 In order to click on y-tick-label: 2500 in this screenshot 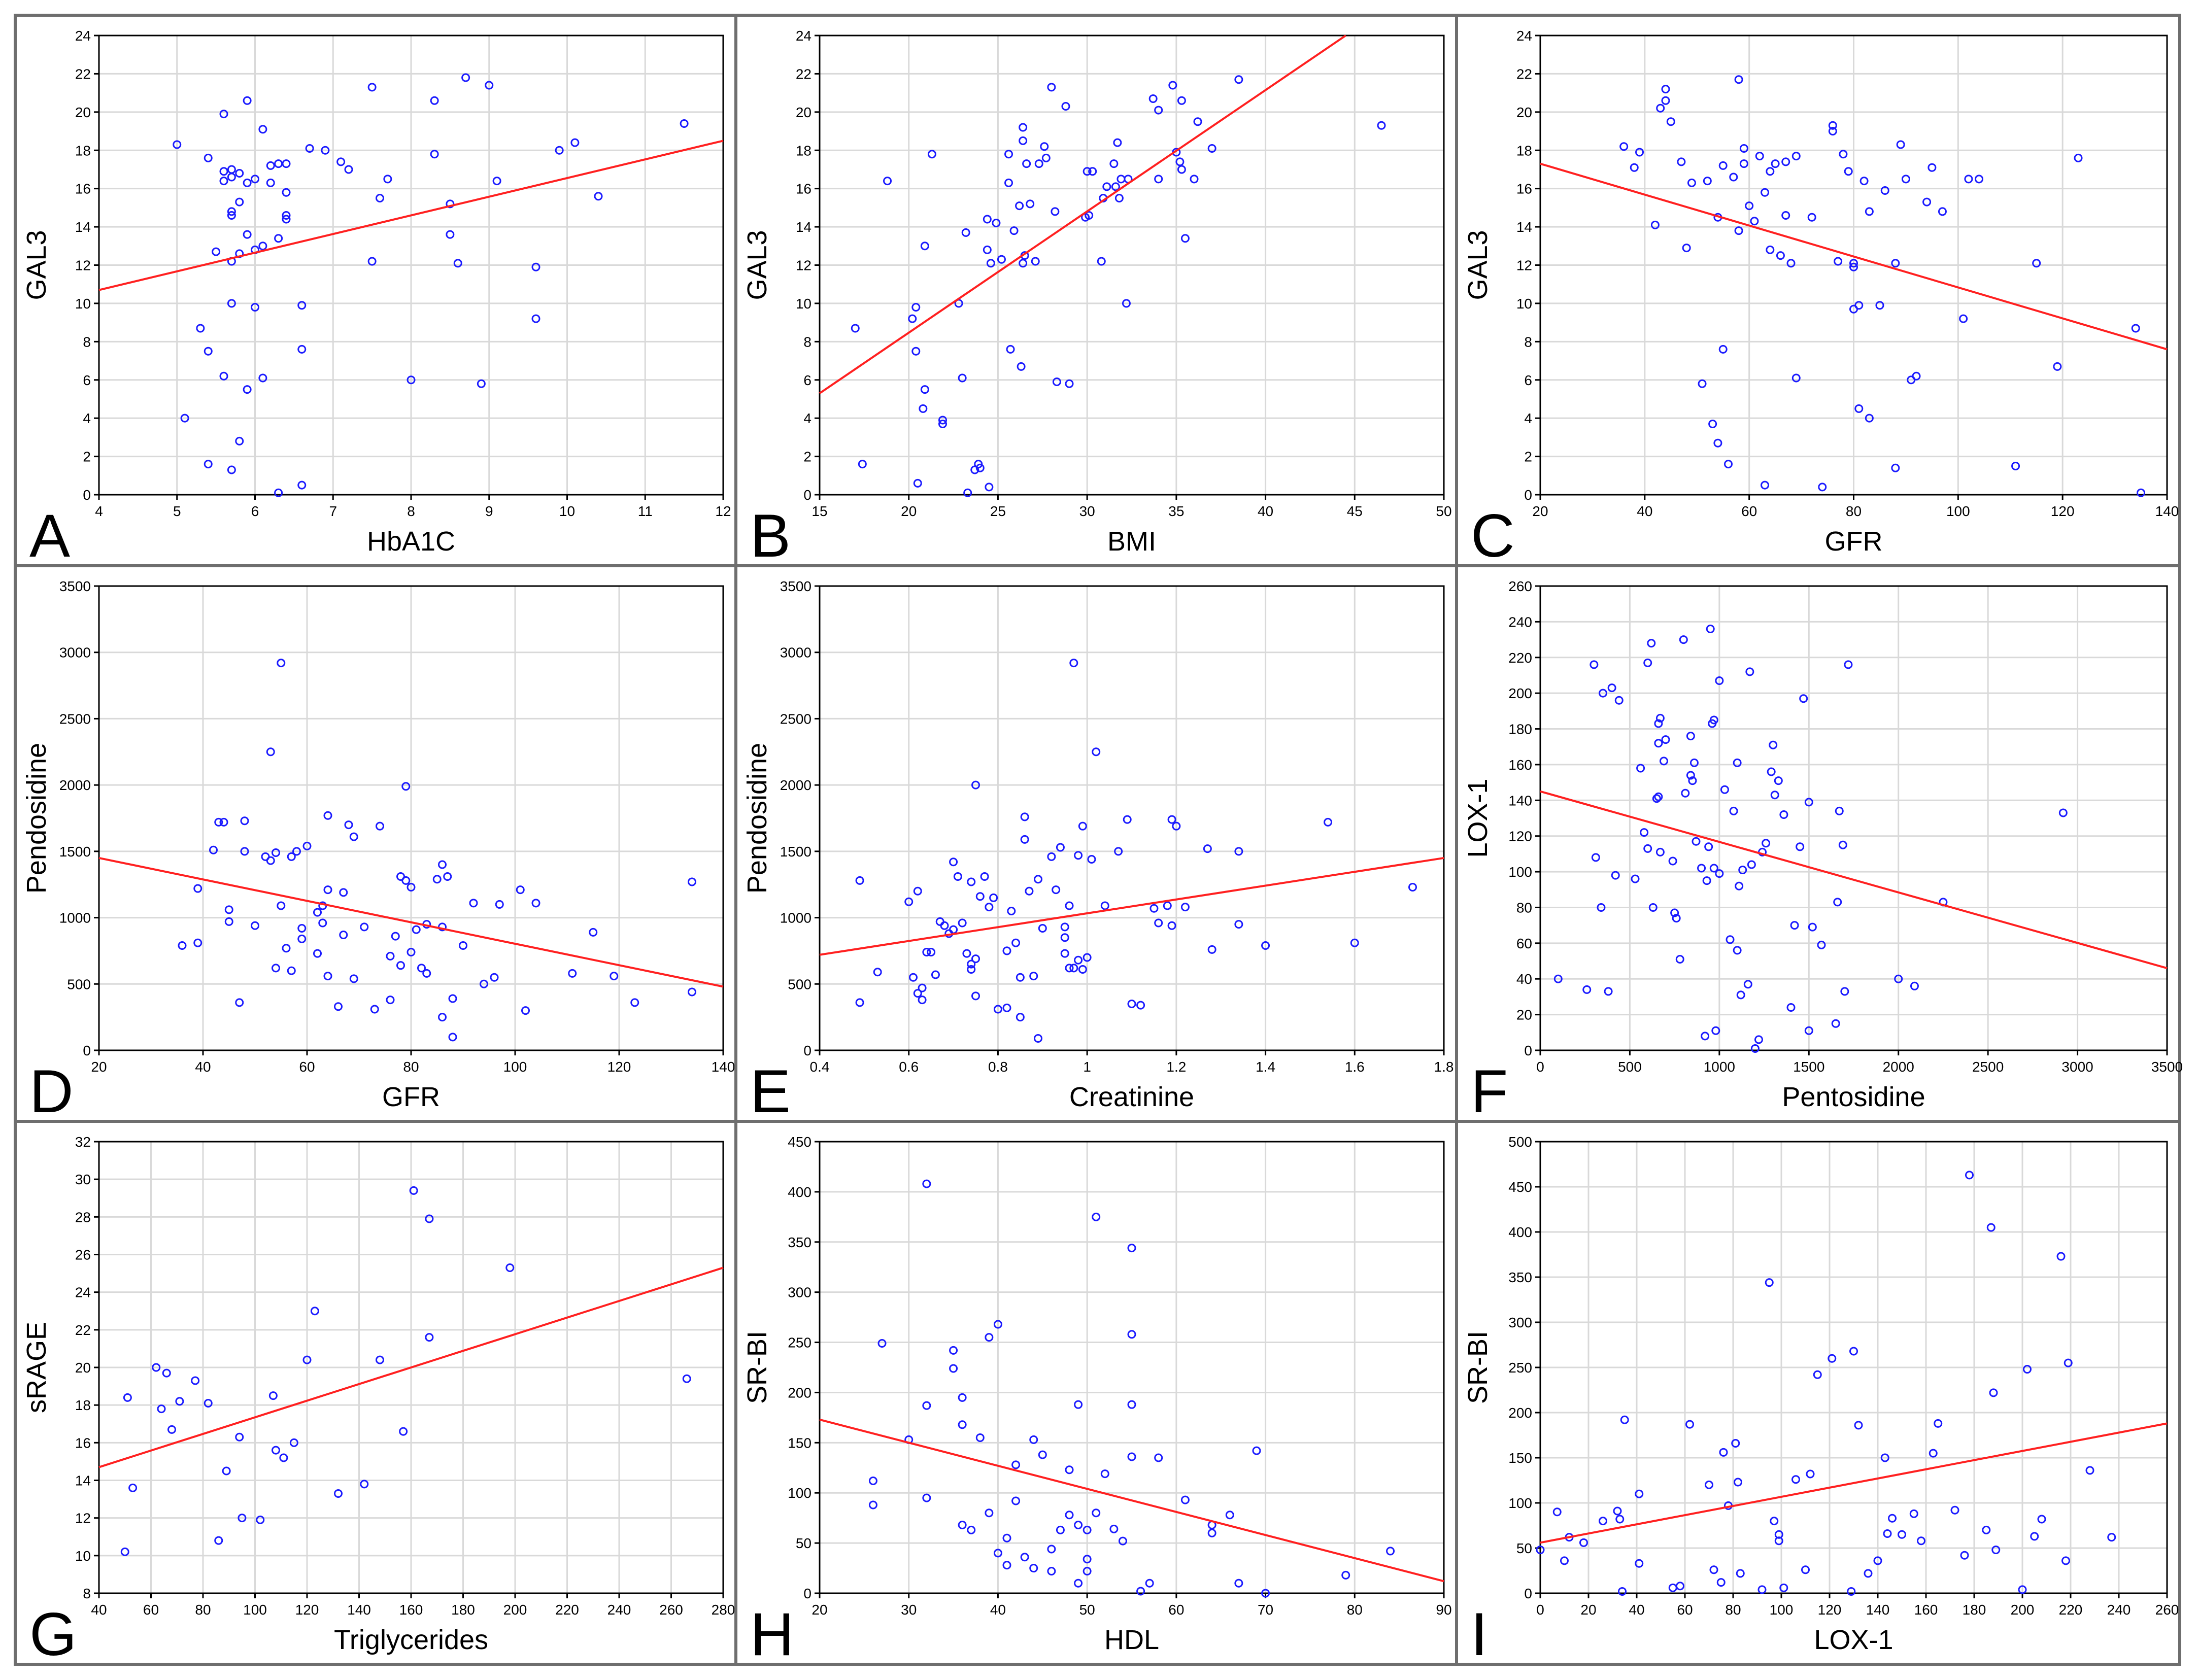, I will do `click(795, 719)`.